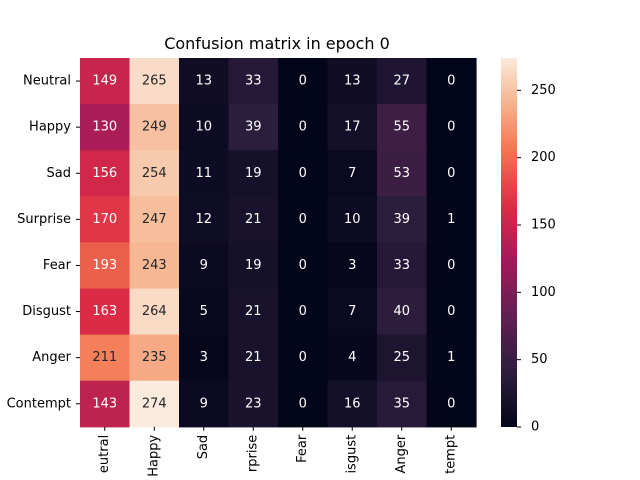 This screenshot has width=640, height=480. I want to click on chart-title: Confusion matrix in epoch 0, so click(277, 43).